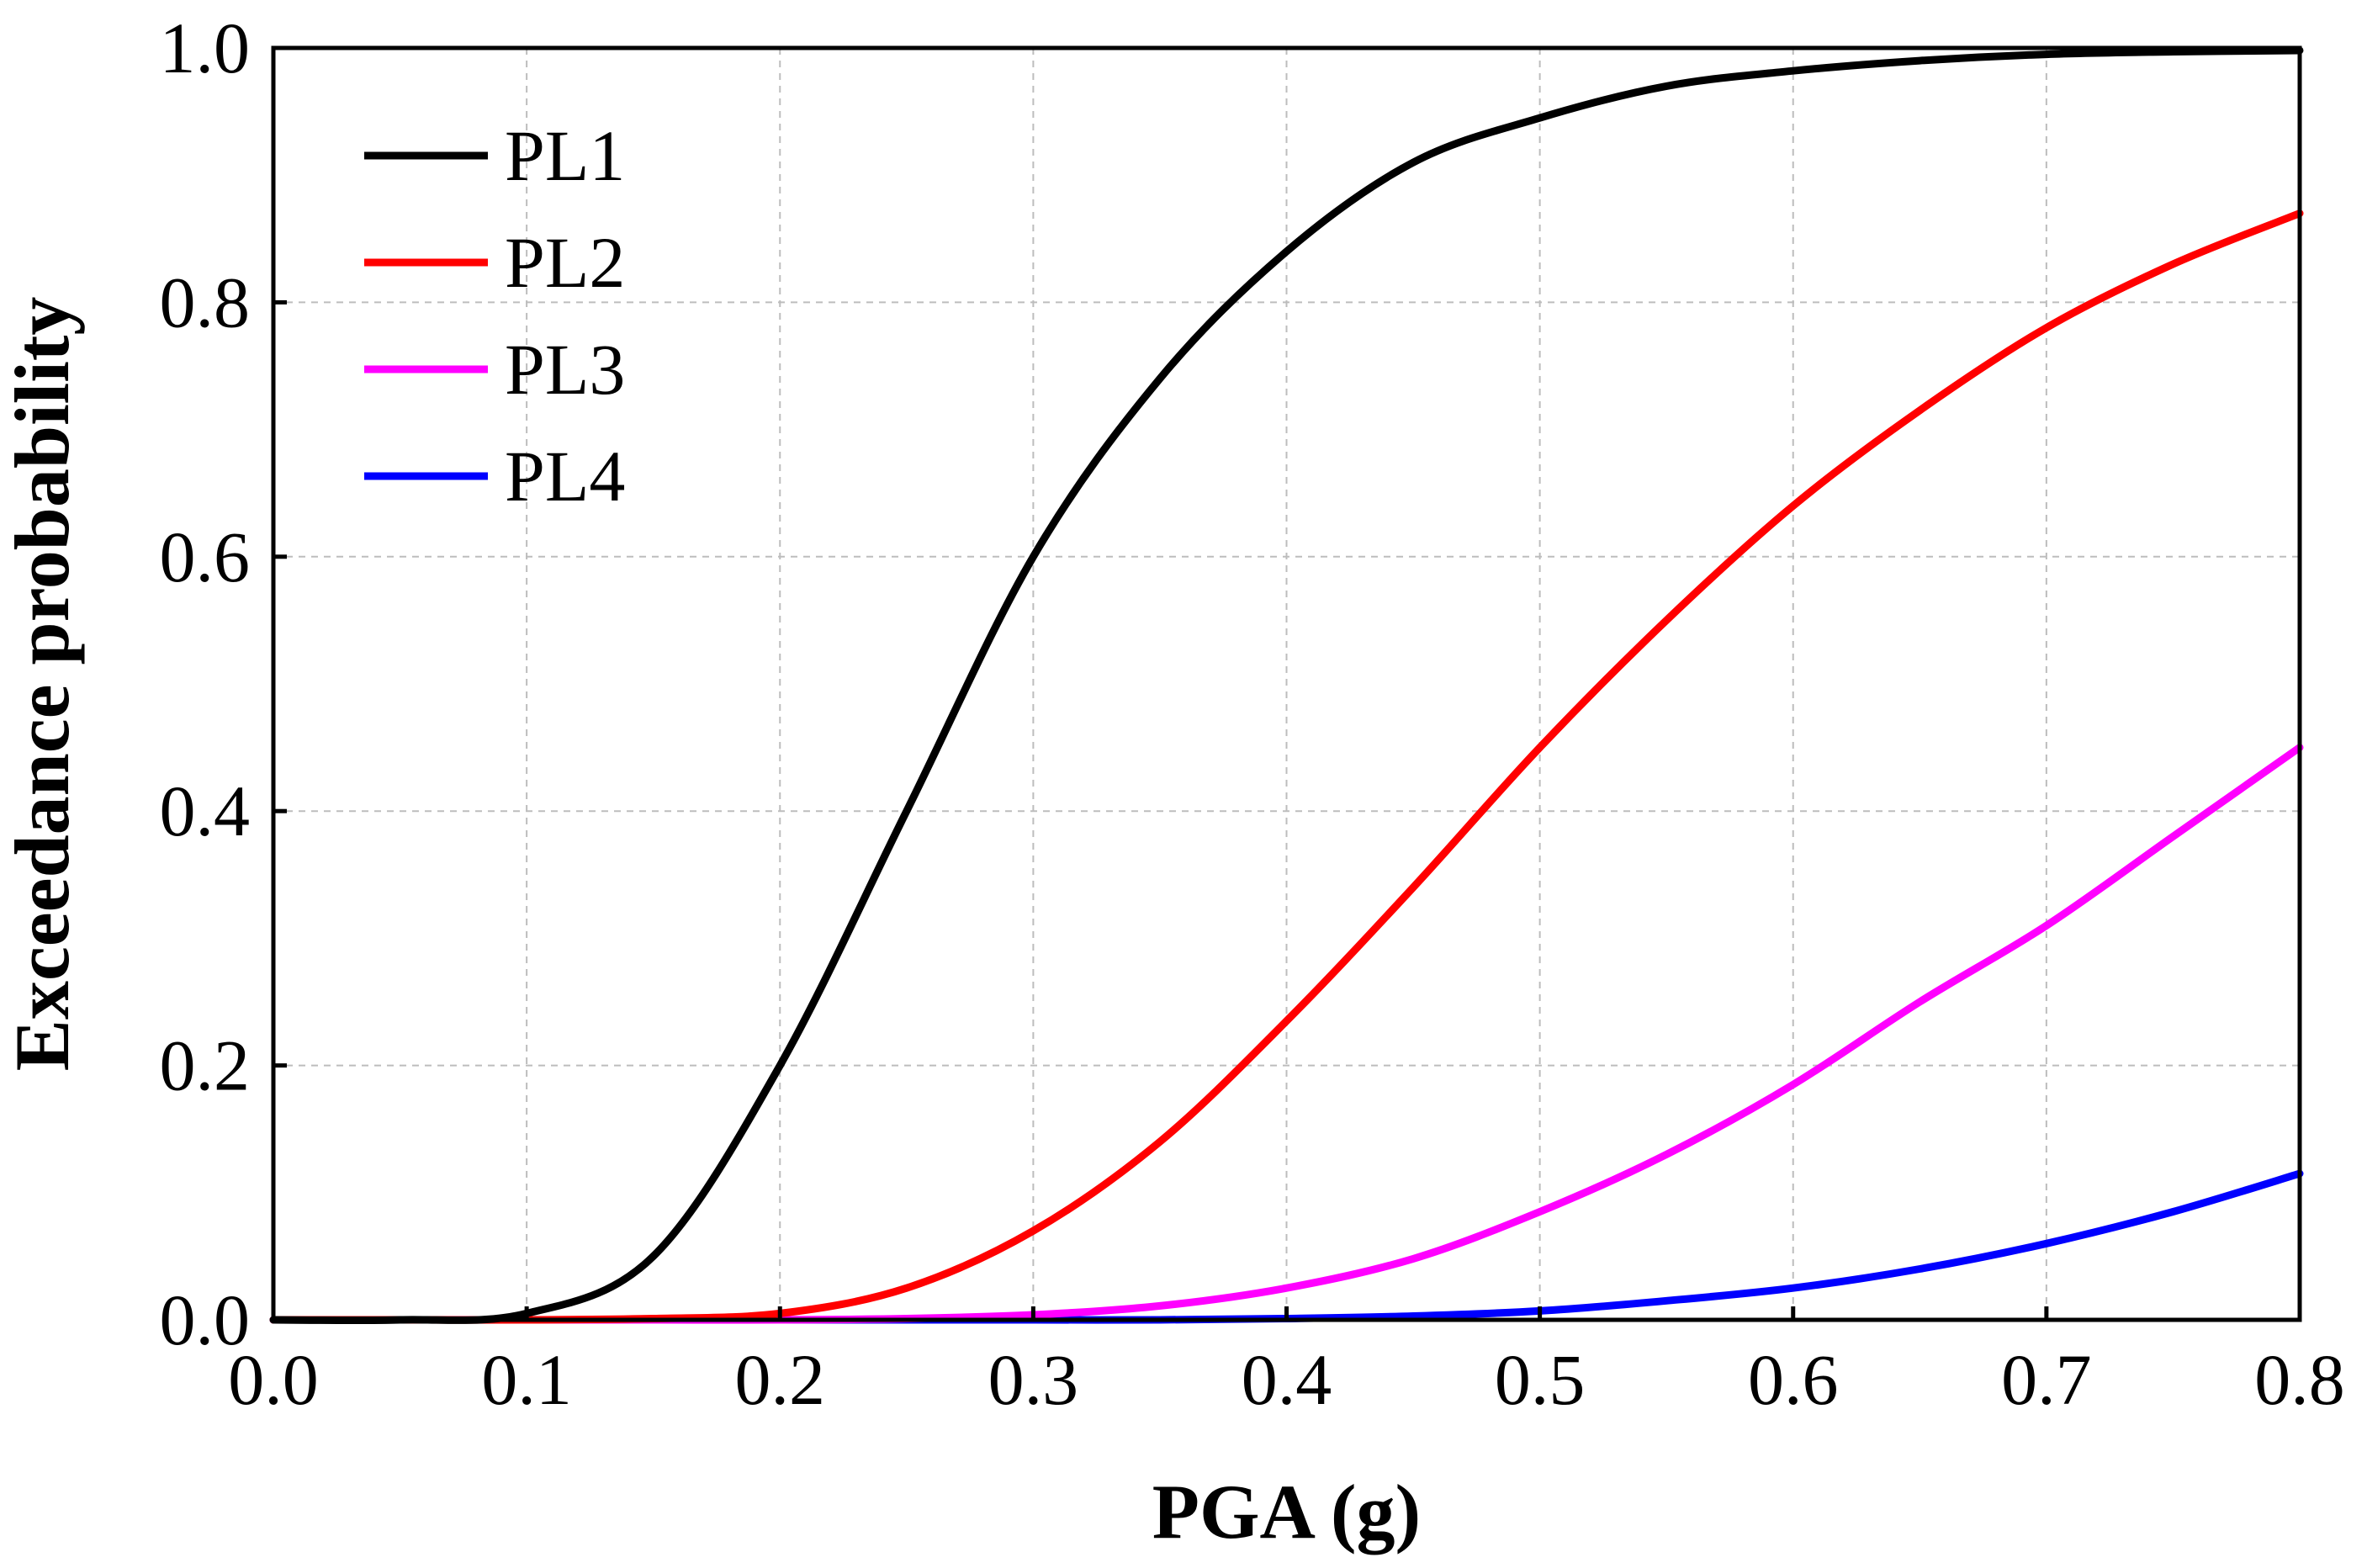  I want to click on y-tick-label: 1.0, so click(206, 48).